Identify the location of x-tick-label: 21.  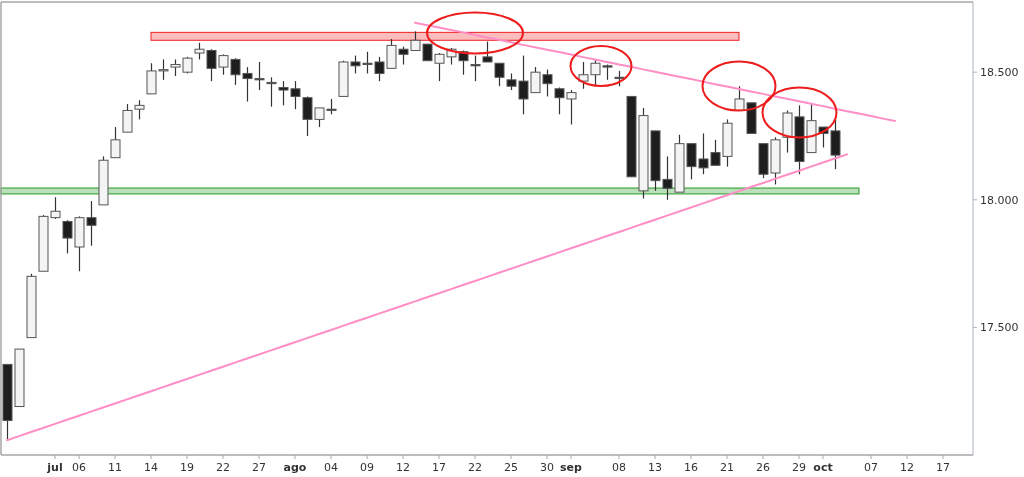
(727, 467).